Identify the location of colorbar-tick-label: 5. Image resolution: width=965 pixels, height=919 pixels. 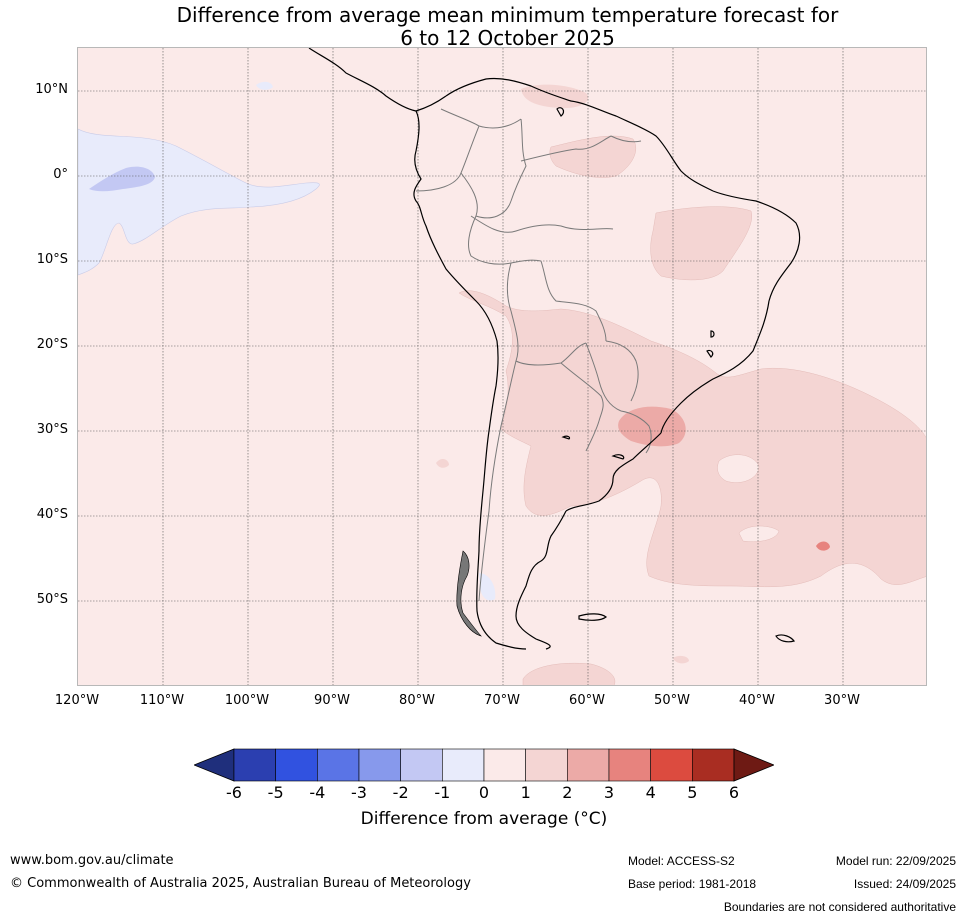
(692, 792).